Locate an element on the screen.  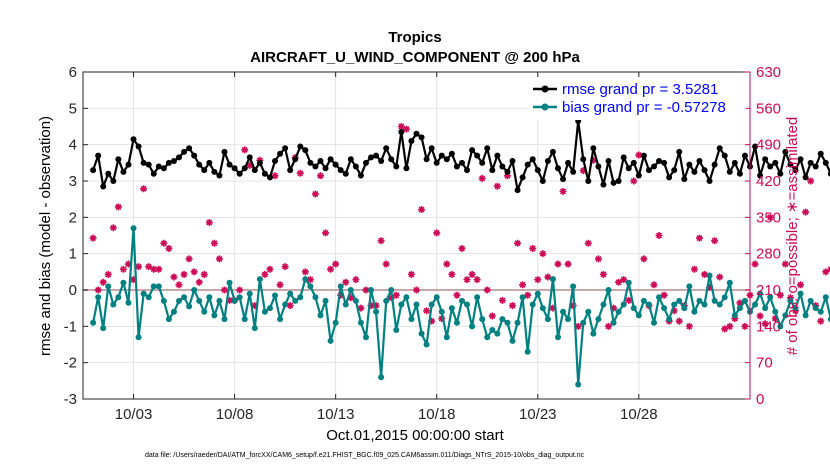
y-tick-label: 0 is located at coordinates (73, 290).